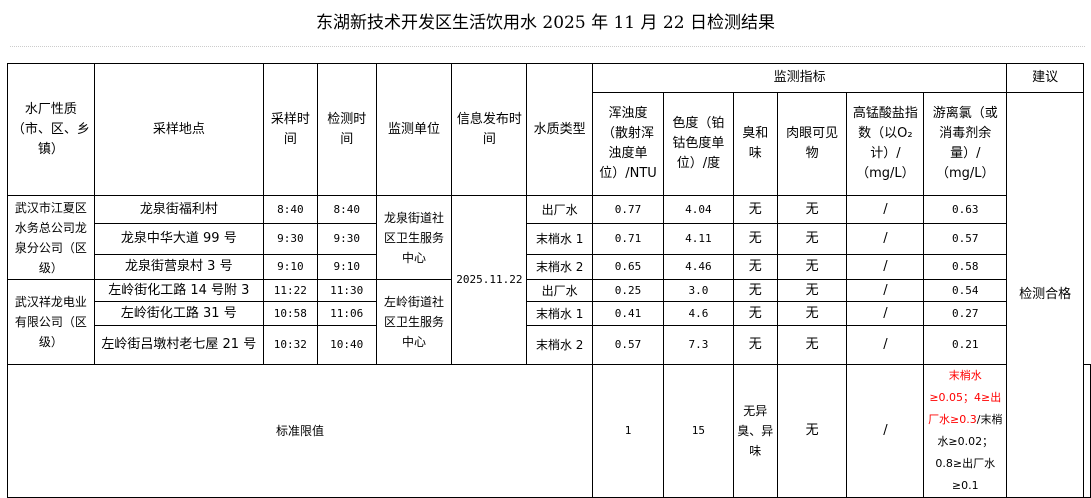 Image resolution: width=1091 pixels, height=498 pixels. What do you see at coordinates (346, 267) in the screenshot?
I see `test-time-cell: 9:10` at bounding box center [346, 267].